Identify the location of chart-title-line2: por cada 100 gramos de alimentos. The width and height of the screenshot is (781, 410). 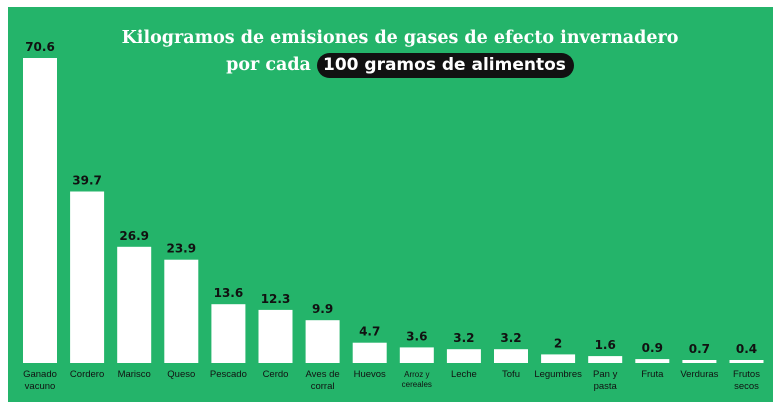
(390, 65).